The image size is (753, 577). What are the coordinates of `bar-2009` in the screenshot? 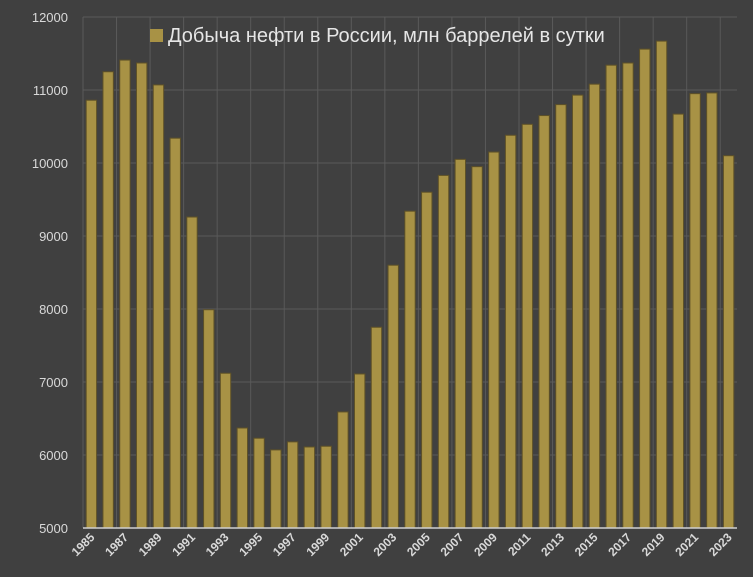 It's located at (494, 340).